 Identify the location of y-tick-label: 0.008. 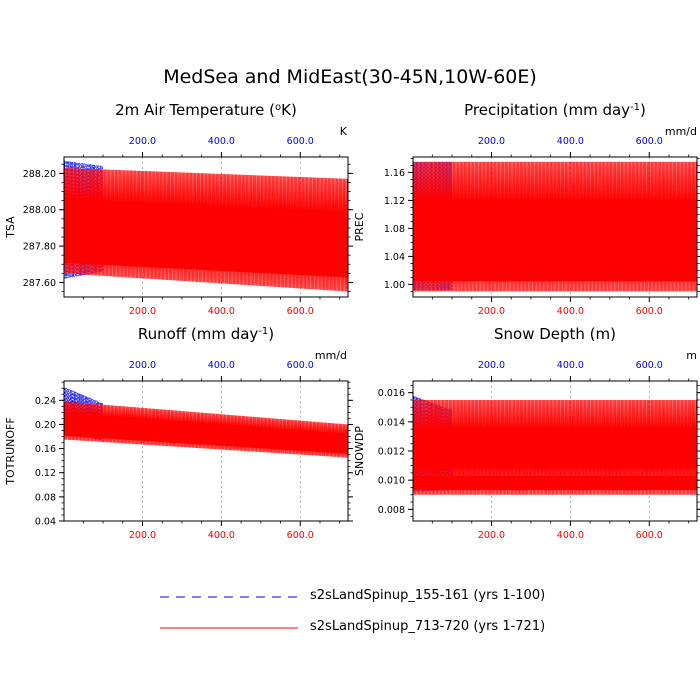
(391, 510).